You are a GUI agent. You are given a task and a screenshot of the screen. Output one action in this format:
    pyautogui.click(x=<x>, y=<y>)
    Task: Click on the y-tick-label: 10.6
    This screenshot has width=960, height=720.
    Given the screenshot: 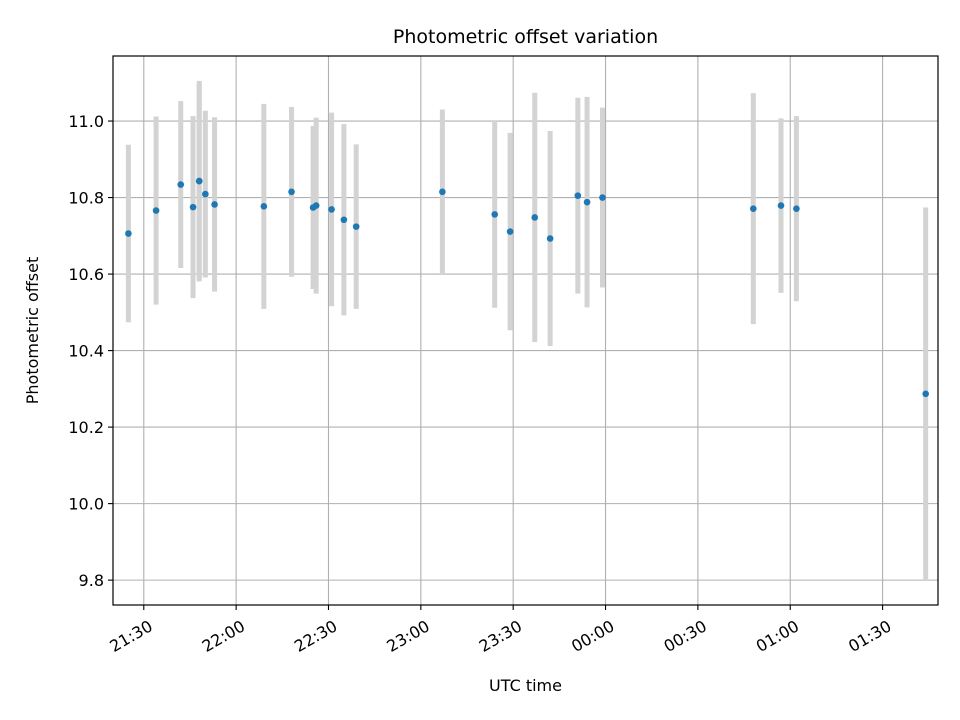 What is the action you would take?
    pyautogui.click(x=86, y=274)
    